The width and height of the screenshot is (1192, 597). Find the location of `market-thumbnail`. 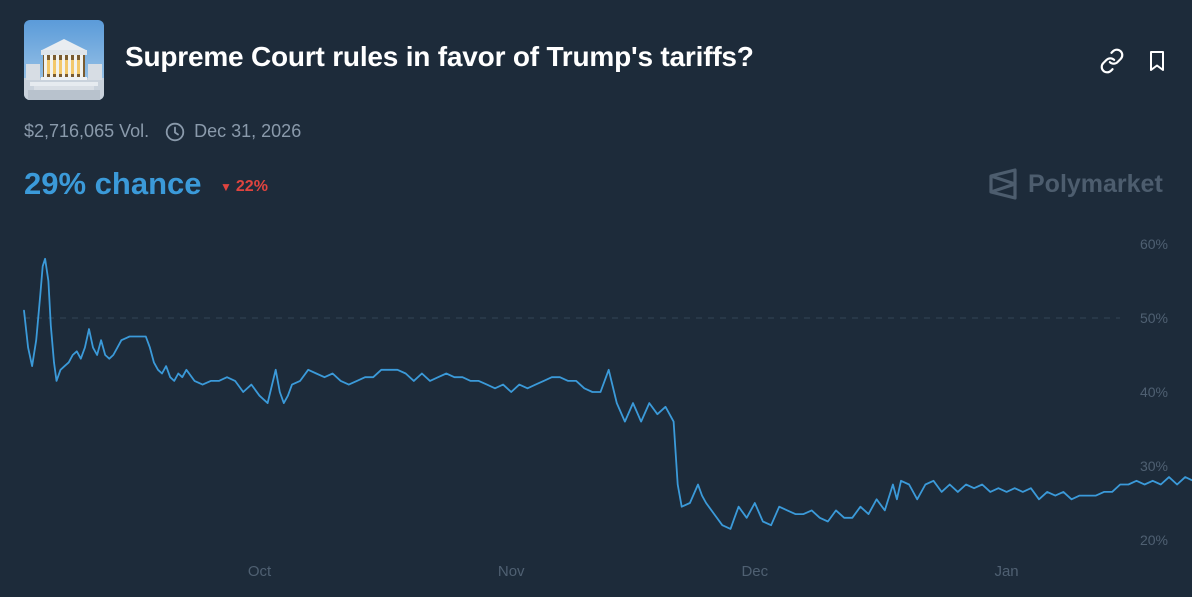

market-thumbnail is located at coordinates (64, 60).